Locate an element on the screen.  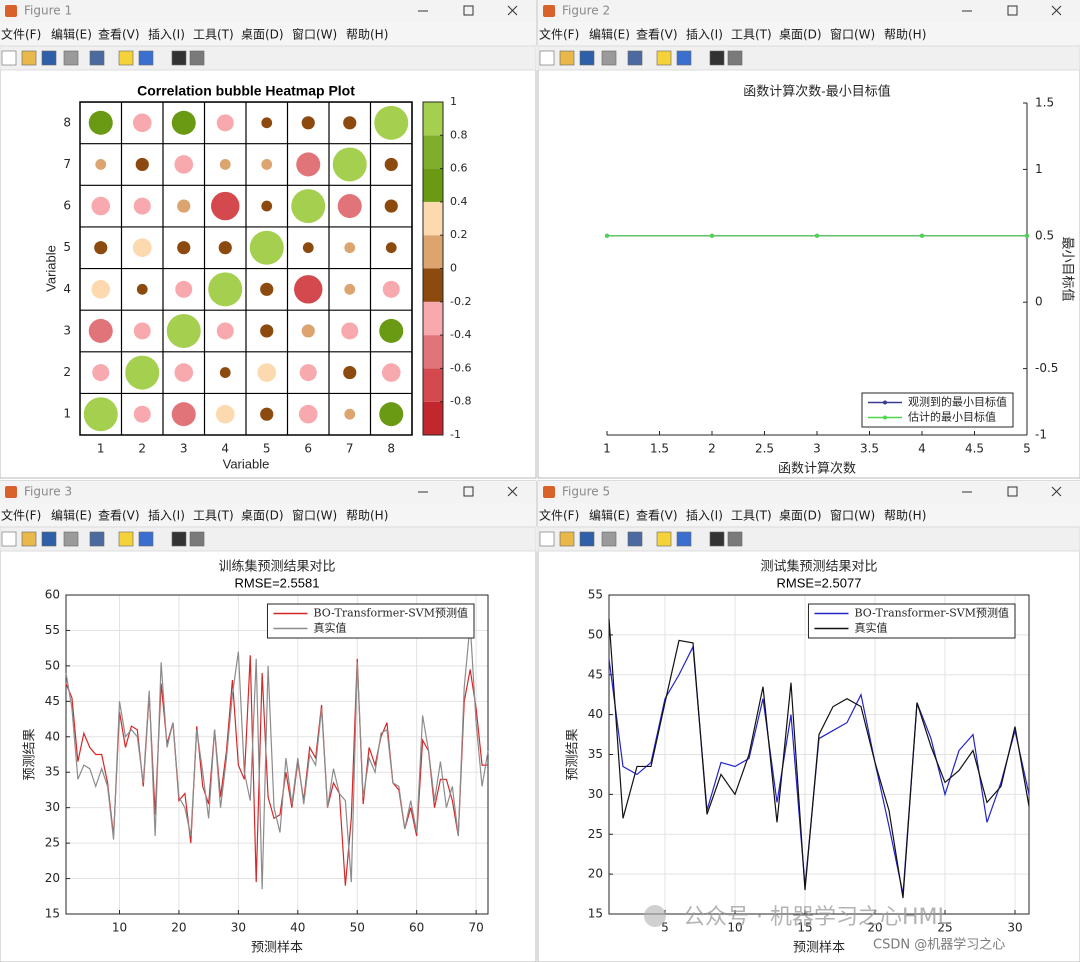
x-tick-label: 60 is located at coordinates (416, 928).